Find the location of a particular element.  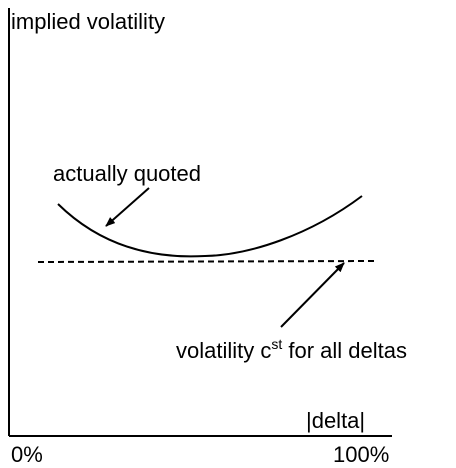

y-axis-label: implied volatility is located at coordinates (88, 21).